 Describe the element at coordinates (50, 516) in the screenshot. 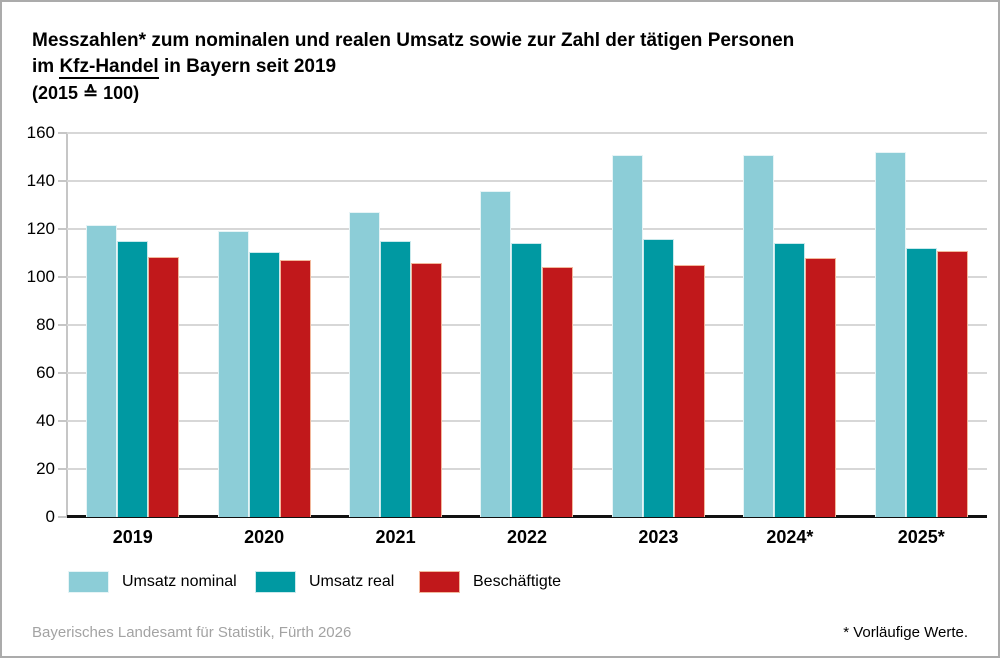

I see `y-tick-label-0: 0` at that location.